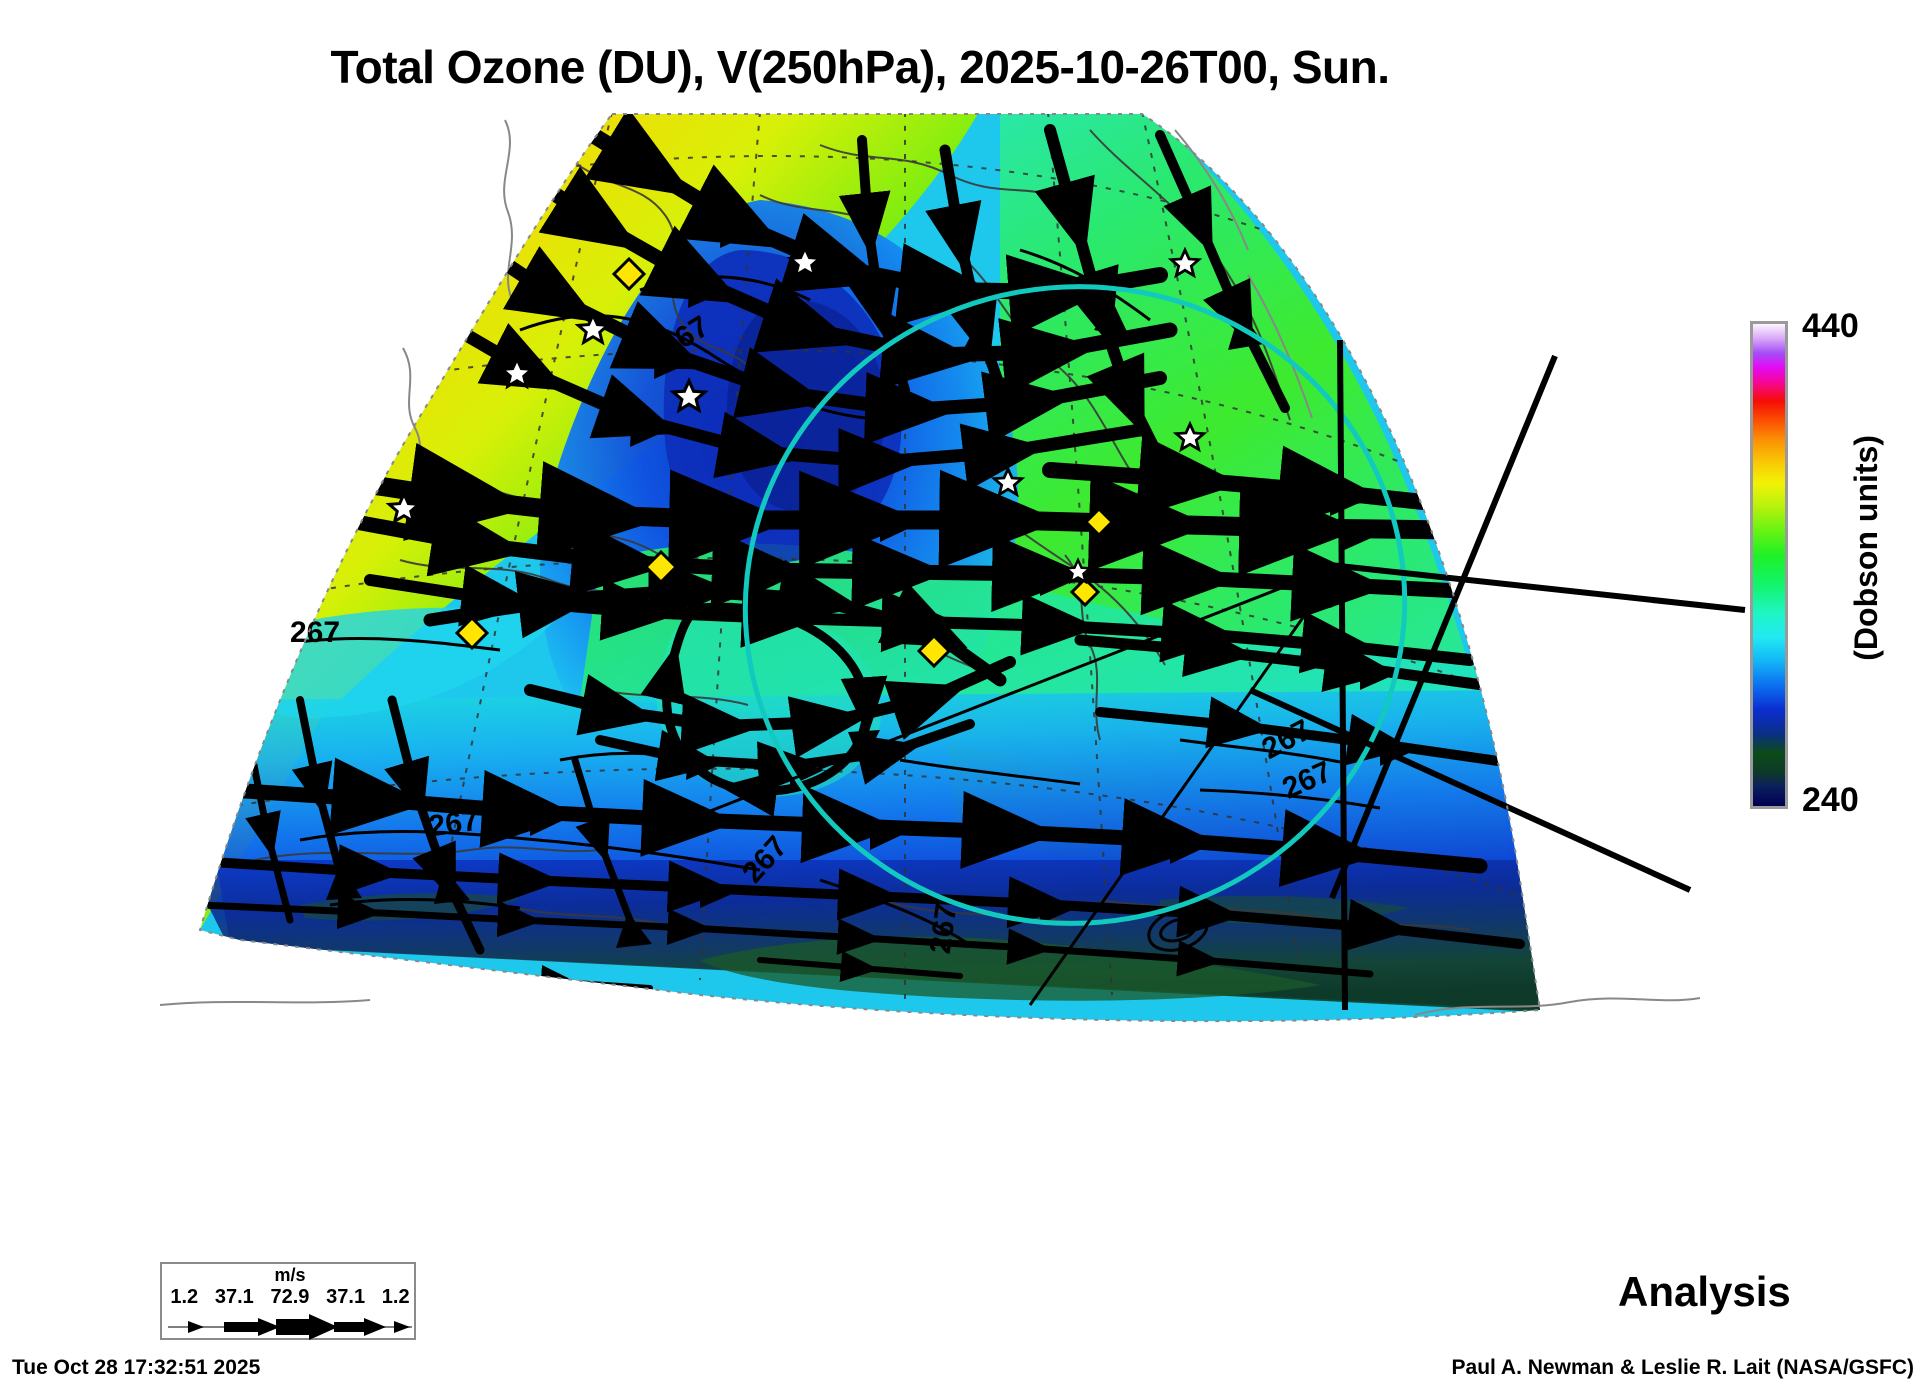 This screenshot has width=1926, height=1394. What do you see at coordinates (1866, 548) in the screenshot?
I see `colorbar-axis-label: (Dobson units)` at bounding box center [1866, 548].